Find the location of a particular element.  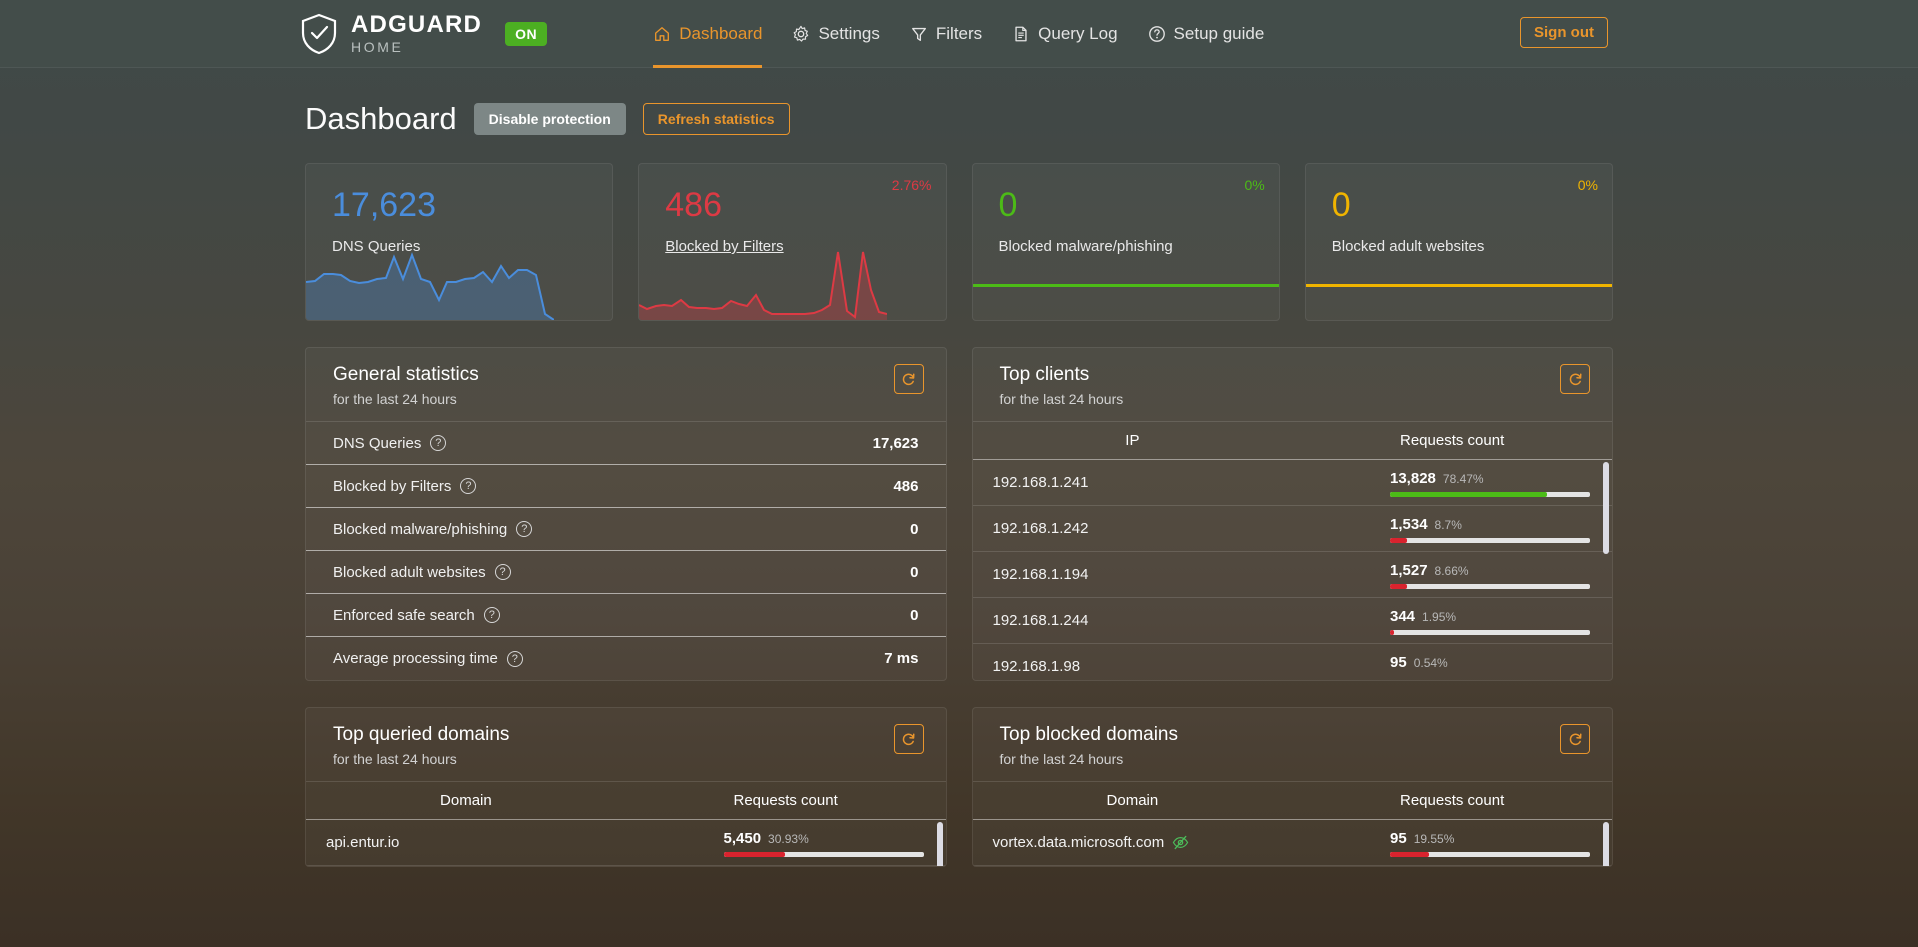

client-metric: 344 1.95% is located at coordinates (1490, 620).